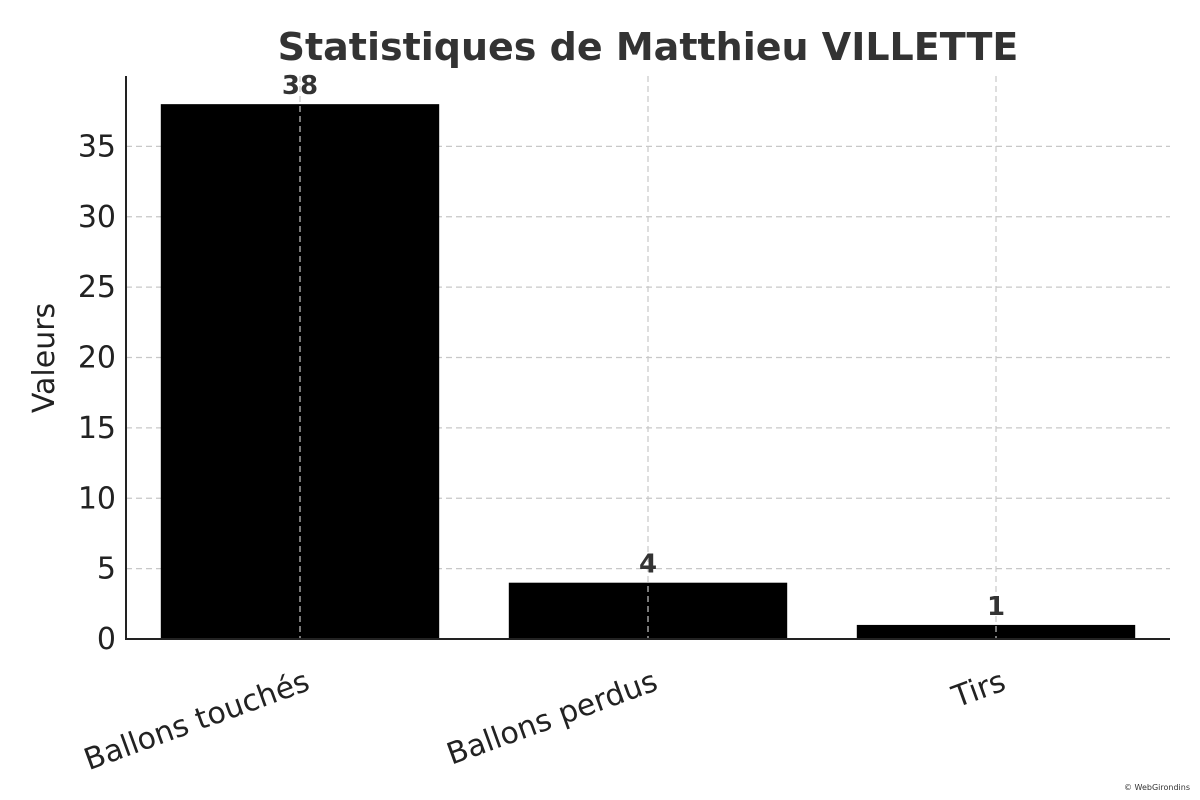 The image size is (1200, 800). Describe the element at coordinates (97, 498) in the screenshot. I see `y-tick-label: 10` at that location.